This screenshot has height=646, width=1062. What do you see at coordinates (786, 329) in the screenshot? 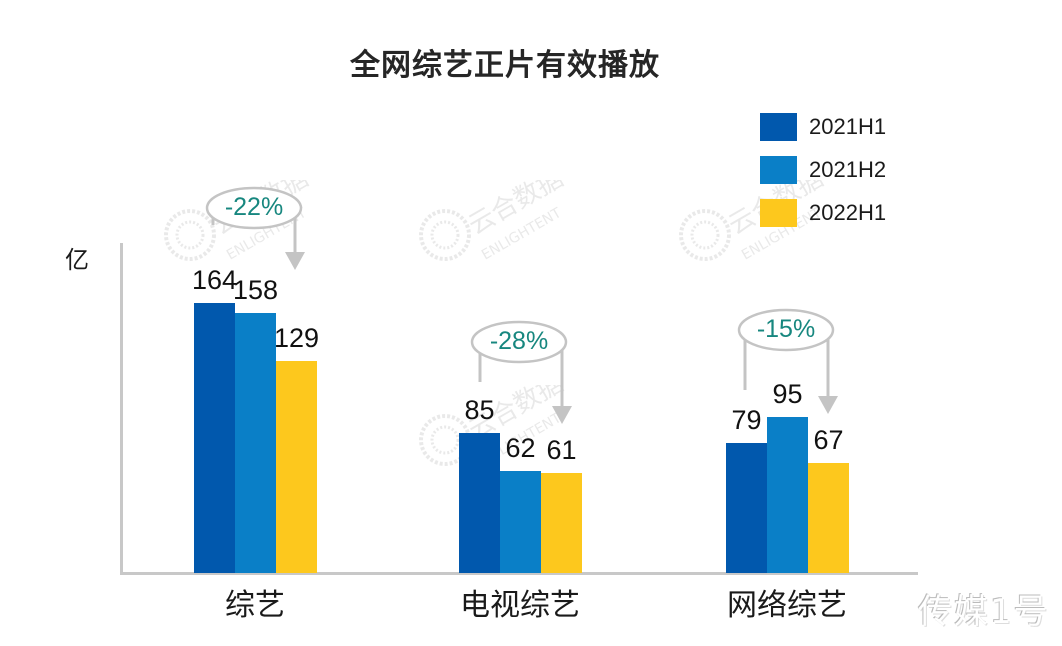
I see `change-percent-label: -15%` at bounding box center [786, 329].